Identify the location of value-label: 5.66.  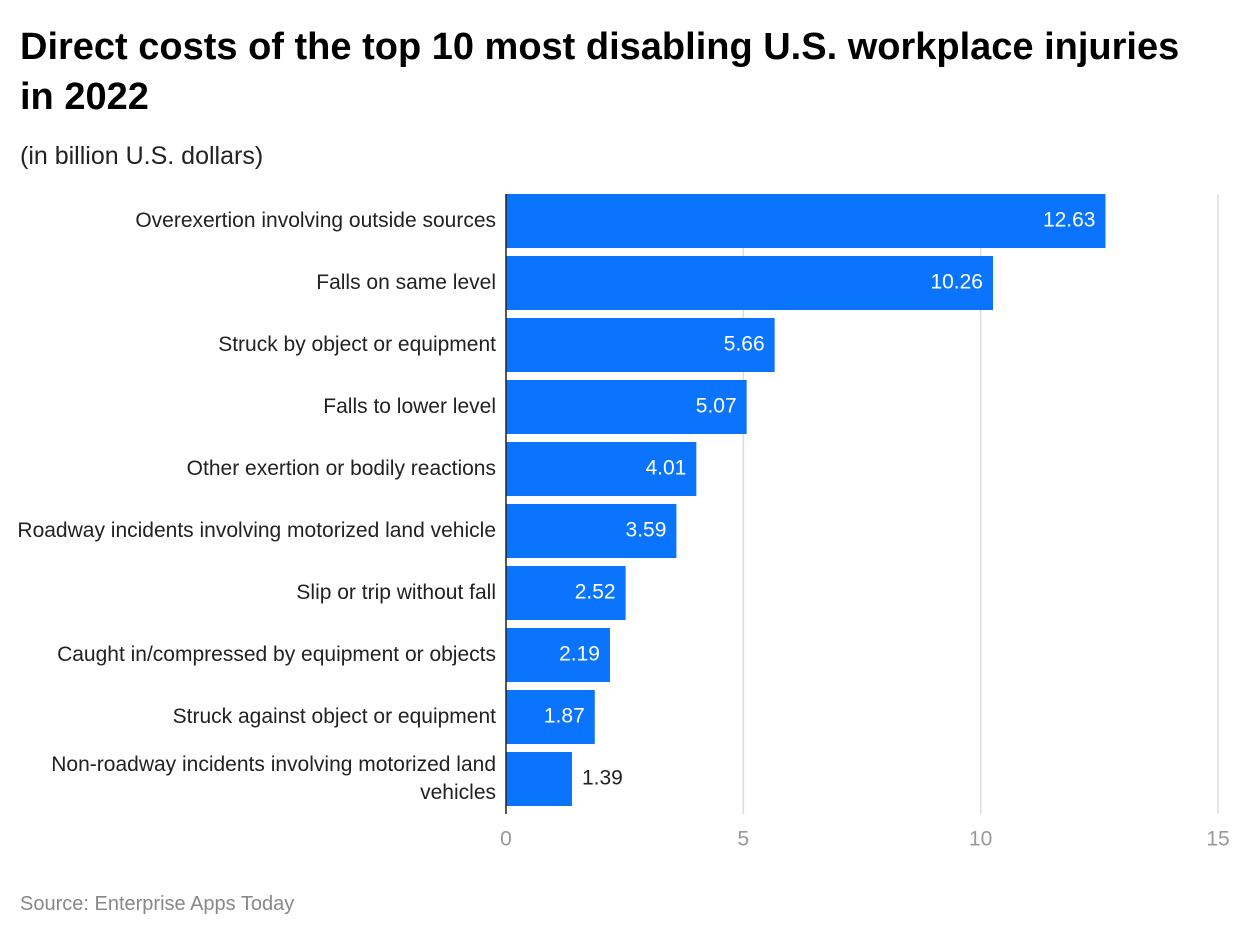
(744, 344).